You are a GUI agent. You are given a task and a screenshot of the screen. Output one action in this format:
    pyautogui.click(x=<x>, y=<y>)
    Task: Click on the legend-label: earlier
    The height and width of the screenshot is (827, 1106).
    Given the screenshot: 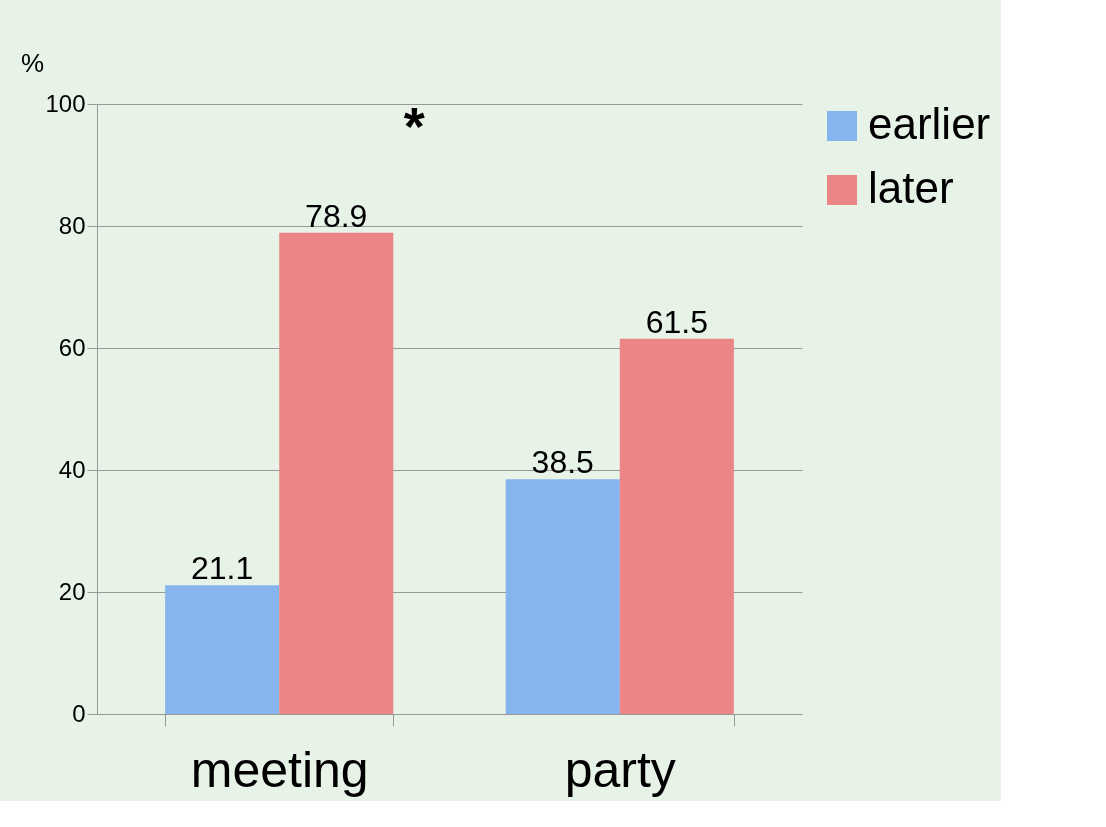 What is the action you would take?
    pyautogui.click(x=929, y=123)
    